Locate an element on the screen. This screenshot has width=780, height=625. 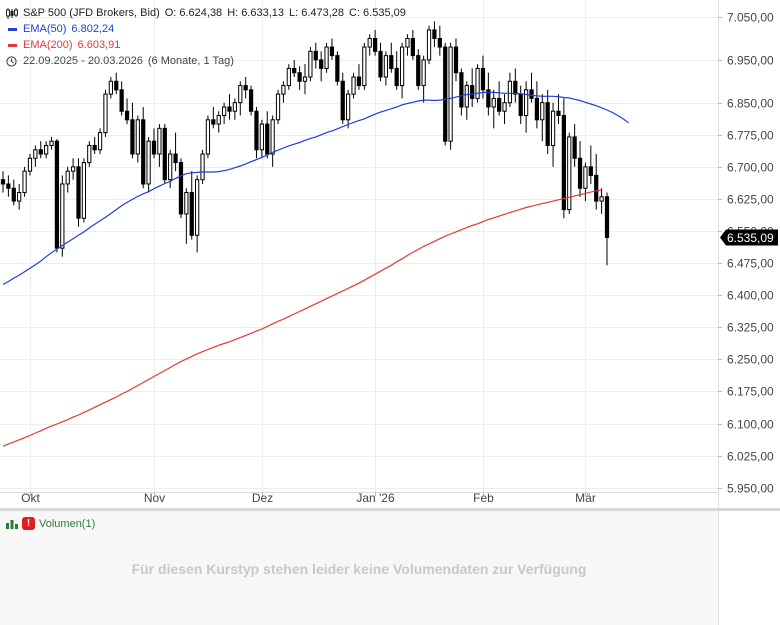
y-axis-bg is located at coordinates (749, 255).